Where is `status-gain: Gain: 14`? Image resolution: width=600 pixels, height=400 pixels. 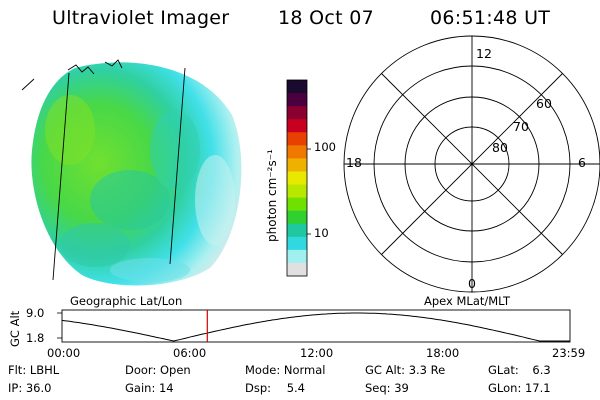
status-gain: Gain: 14 is located at coordinates (149, 388).